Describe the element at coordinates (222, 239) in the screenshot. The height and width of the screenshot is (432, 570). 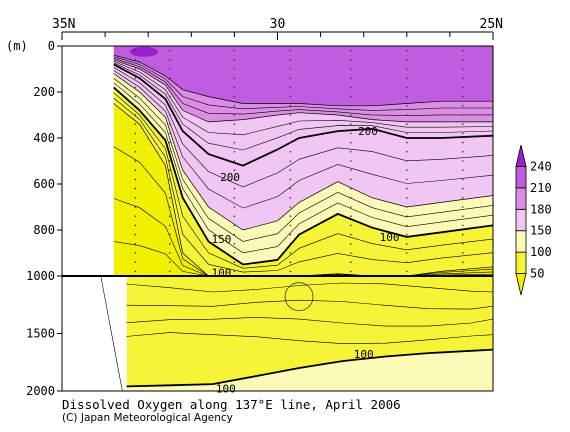
I see `contour-label: 150` at that location.